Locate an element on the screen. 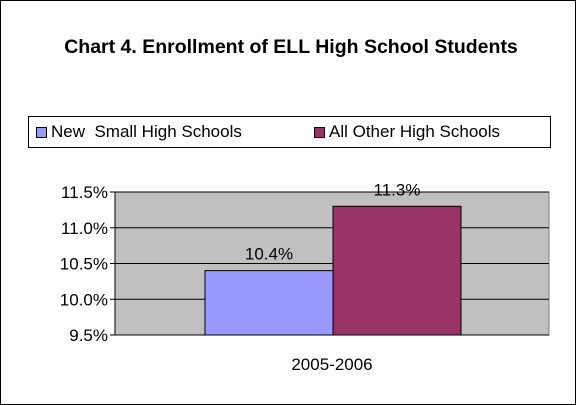 The width and height of the screenshot is (576, 405). legend-swatch-new-small-high-schools is located at coordinates (41, 132).